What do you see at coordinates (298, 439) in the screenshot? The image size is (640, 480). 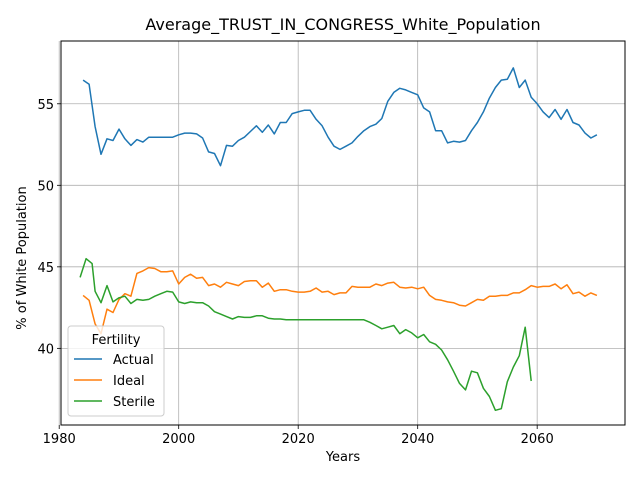 I see `x-tick-label: 2020` at bounding box center [298, 439].